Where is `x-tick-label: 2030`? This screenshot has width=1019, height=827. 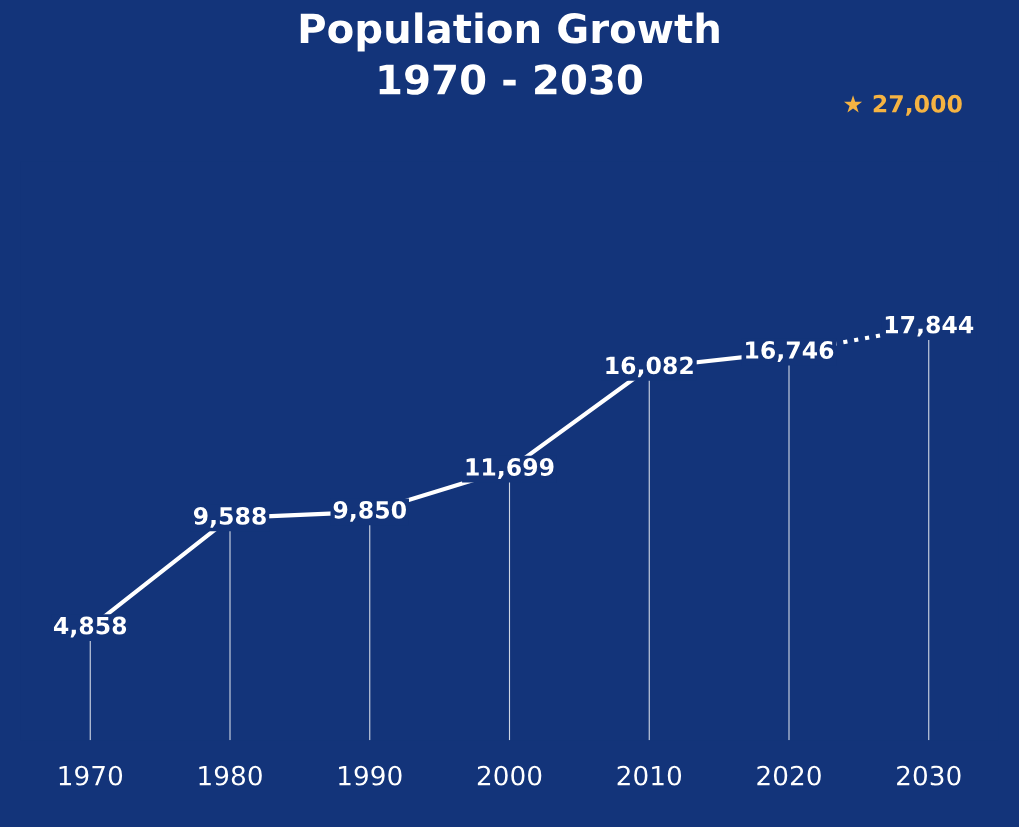
x-tick-label: 2030 is located at coordinates (929, 775).